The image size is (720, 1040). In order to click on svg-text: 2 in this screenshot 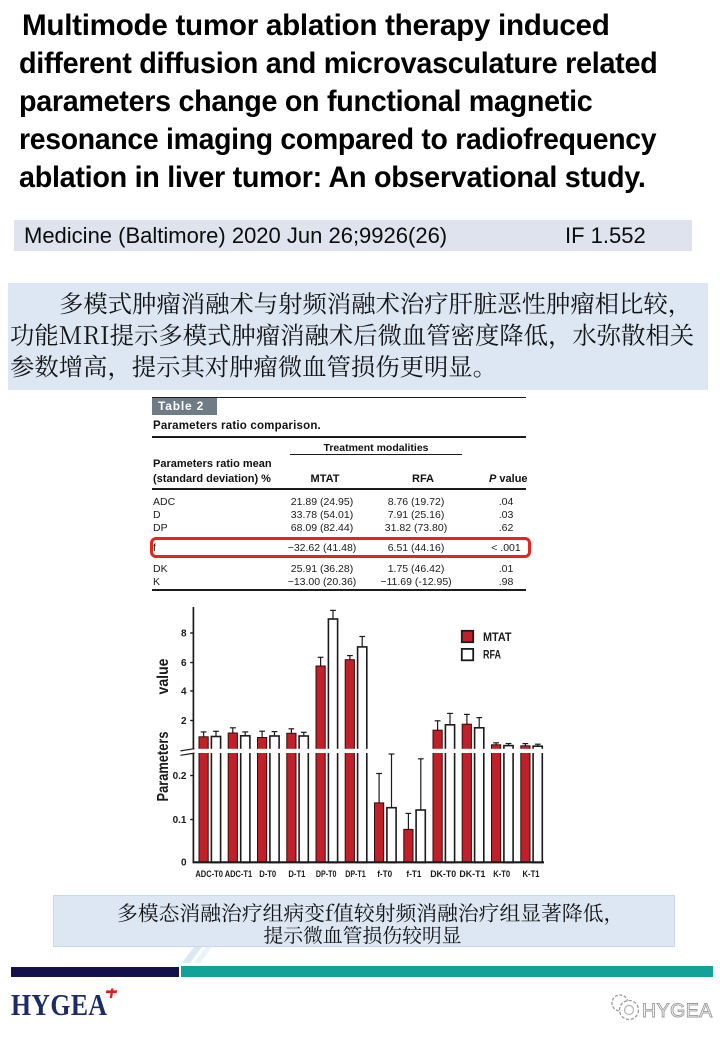, I will do `click(184, 721)`.